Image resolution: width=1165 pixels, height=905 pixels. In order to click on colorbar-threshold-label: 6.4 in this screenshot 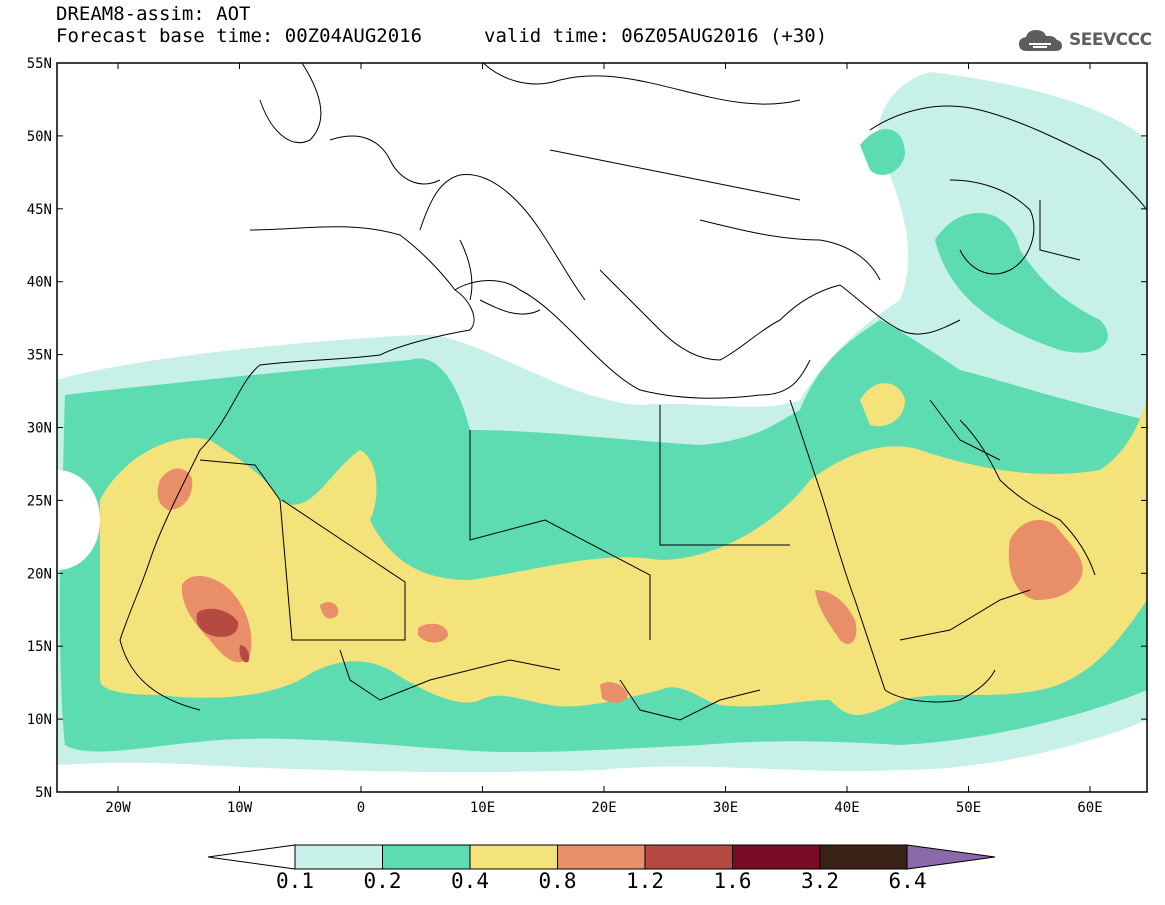, I will do `click(907, 881)`.